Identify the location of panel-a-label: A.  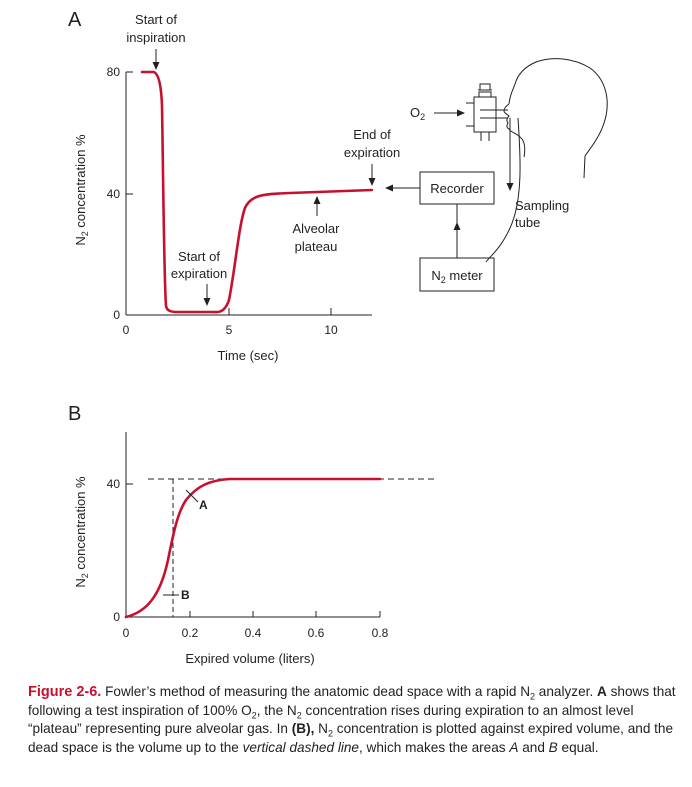
(75, 20).